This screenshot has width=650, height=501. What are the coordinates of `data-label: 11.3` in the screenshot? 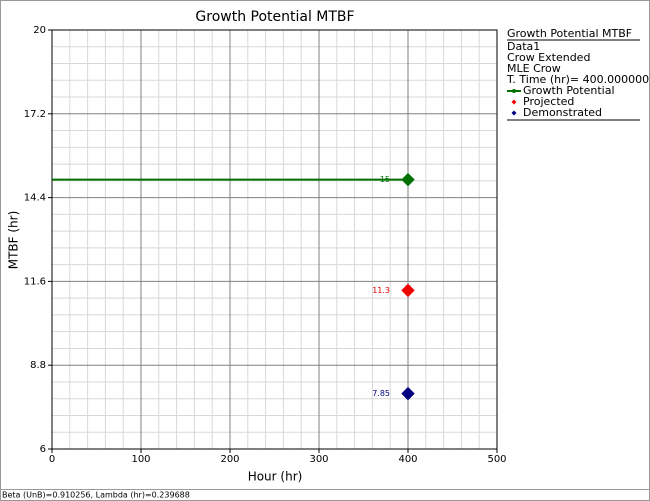 It's located at (381, 290).